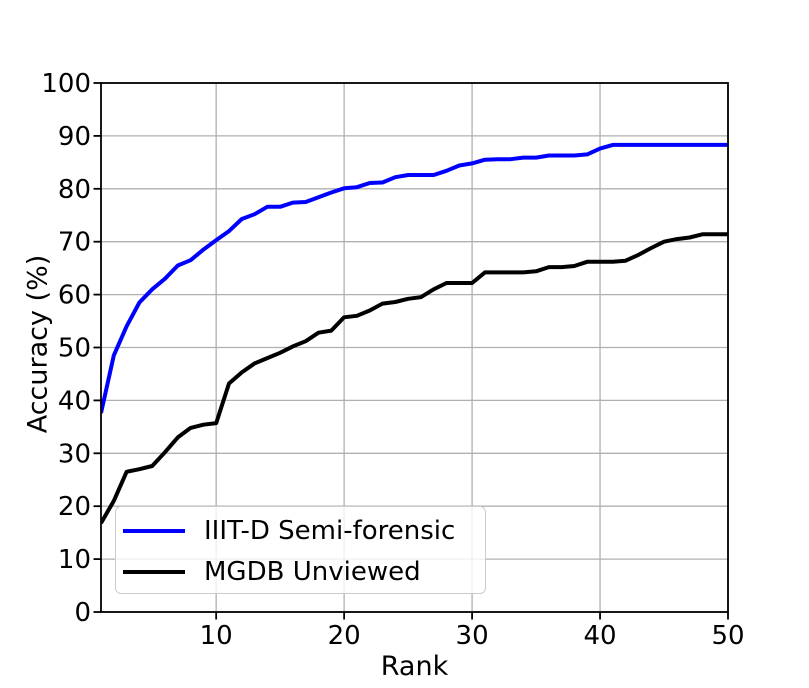 The width and height of the screenshot is (809, 688). I want to click on x-tick-label-30: 30, so click(472, 636).